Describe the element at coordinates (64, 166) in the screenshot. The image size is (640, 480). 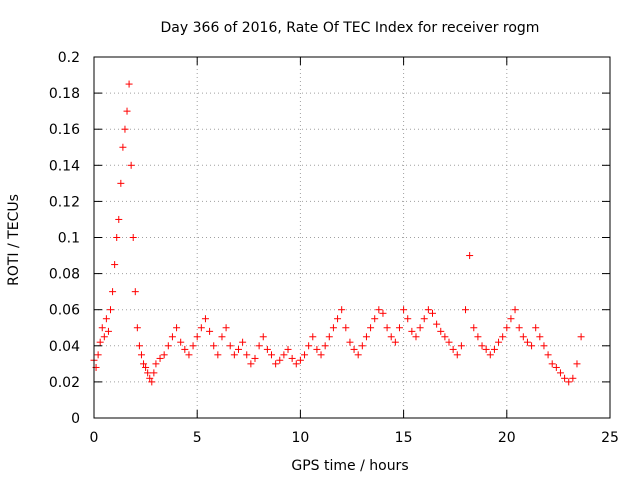
I see `y-tick-label: 0.14` at that location.